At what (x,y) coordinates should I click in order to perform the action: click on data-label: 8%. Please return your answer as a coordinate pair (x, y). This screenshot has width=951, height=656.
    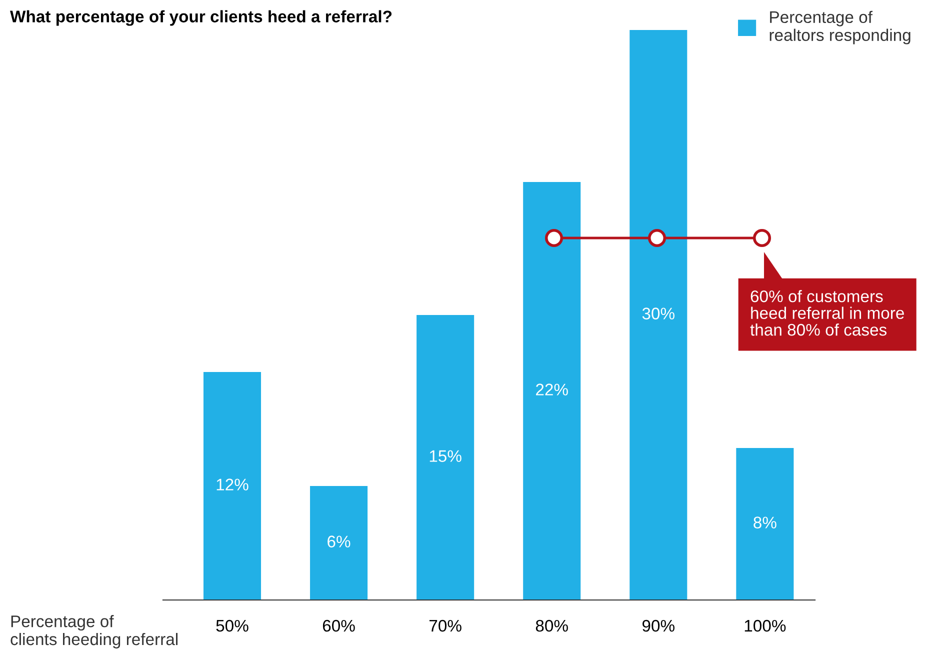
    Looking at the image, I should click on (765, 522).